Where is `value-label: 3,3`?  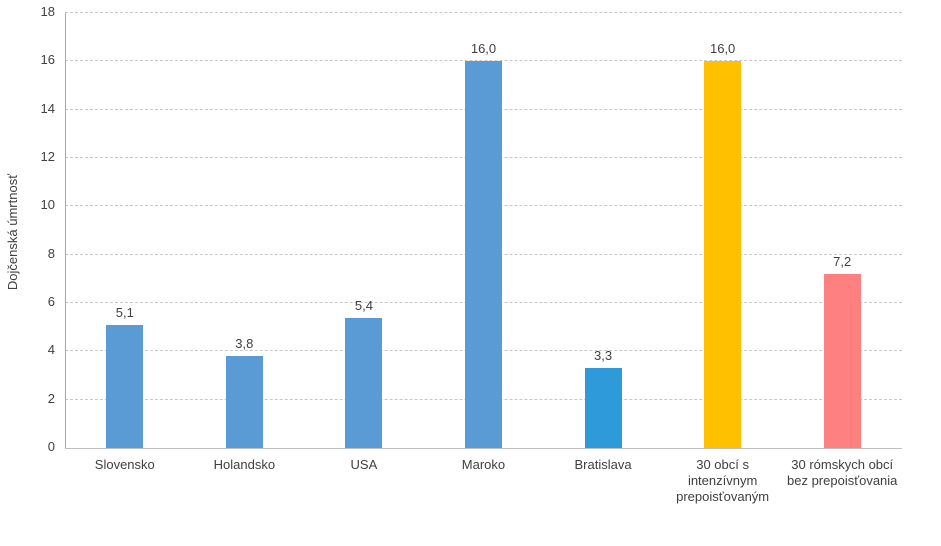 value-label: 3,3 is located at coordinates (603, 356).